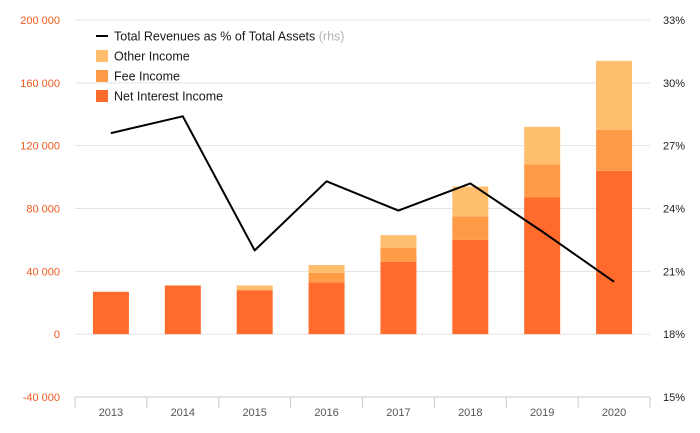 The height and width of the screenshot is (433, 700). What do you see at coordinates (674, 335) in the screenshot?
I see `right-tick-label: 18%` at bounding box center [674, 335].